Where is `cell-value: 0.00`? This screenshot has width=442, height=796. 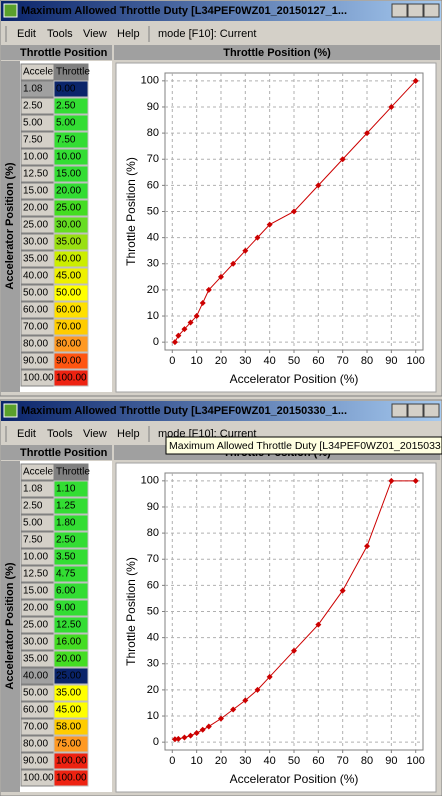 cell-value: 0.00 is located at coordinates (66, 89).